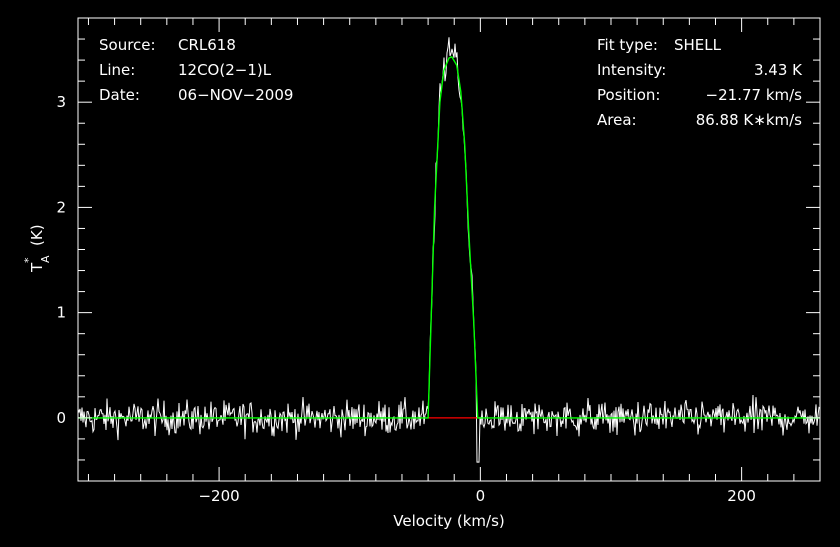 This screenshot has width=840, height=547. What do you see at coordinates (754, 95) in the screenshot?
I see `info-right-value: −21.77 km/s` at bounding box center [754, 95].